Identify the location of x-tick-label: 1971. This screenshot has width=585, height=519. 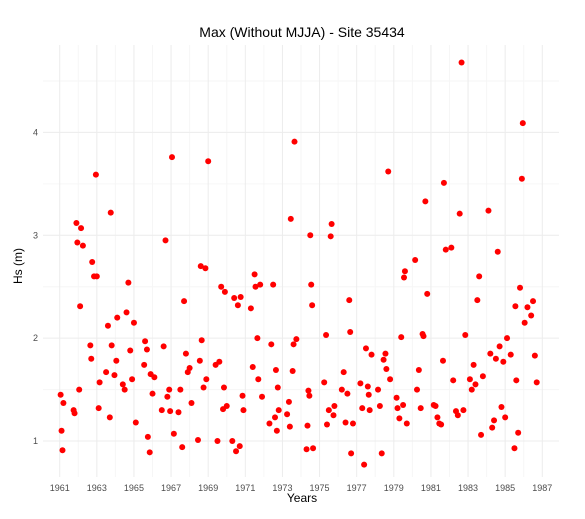
(245, 488).